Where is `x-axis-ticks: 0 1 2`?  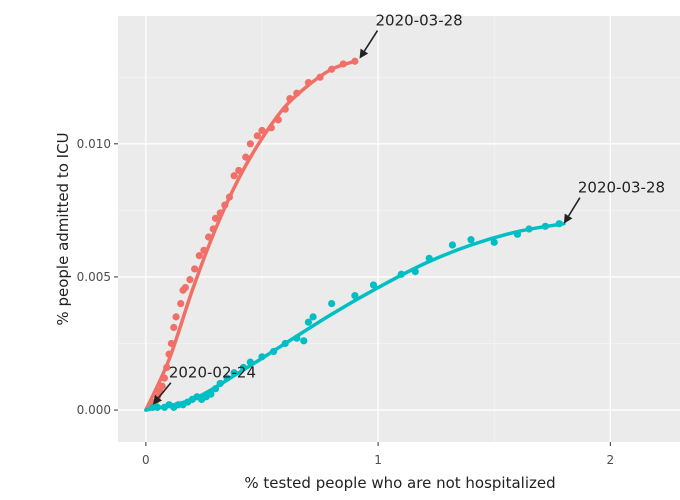
x-axis-ticks: 0 1 2 is located at coordinates (378, 454).